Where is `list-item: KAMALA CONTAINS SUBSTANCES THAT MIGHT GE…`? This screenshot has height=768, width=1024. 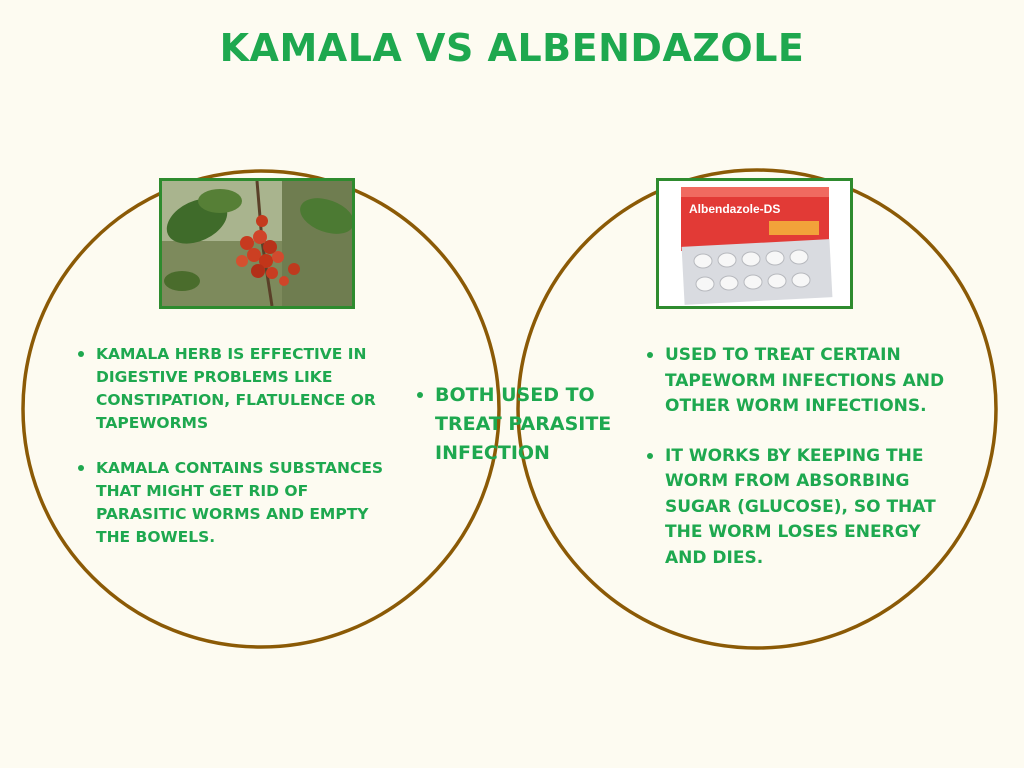 list-item: KAMALA CONTAINS SUBSTANCES THAT MIGHT GE… is located at coordinates (236, 503).